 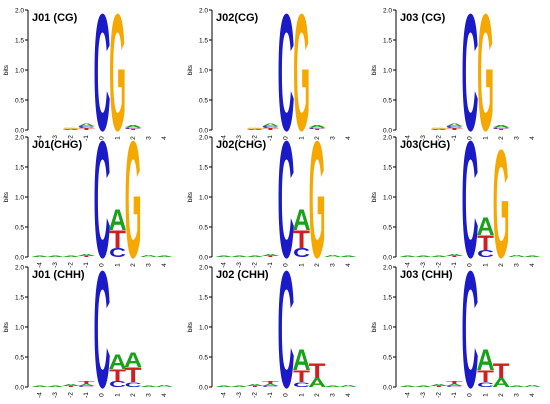 I want to click on panel-title: J03 (CHH), so click(x=426, y=275).